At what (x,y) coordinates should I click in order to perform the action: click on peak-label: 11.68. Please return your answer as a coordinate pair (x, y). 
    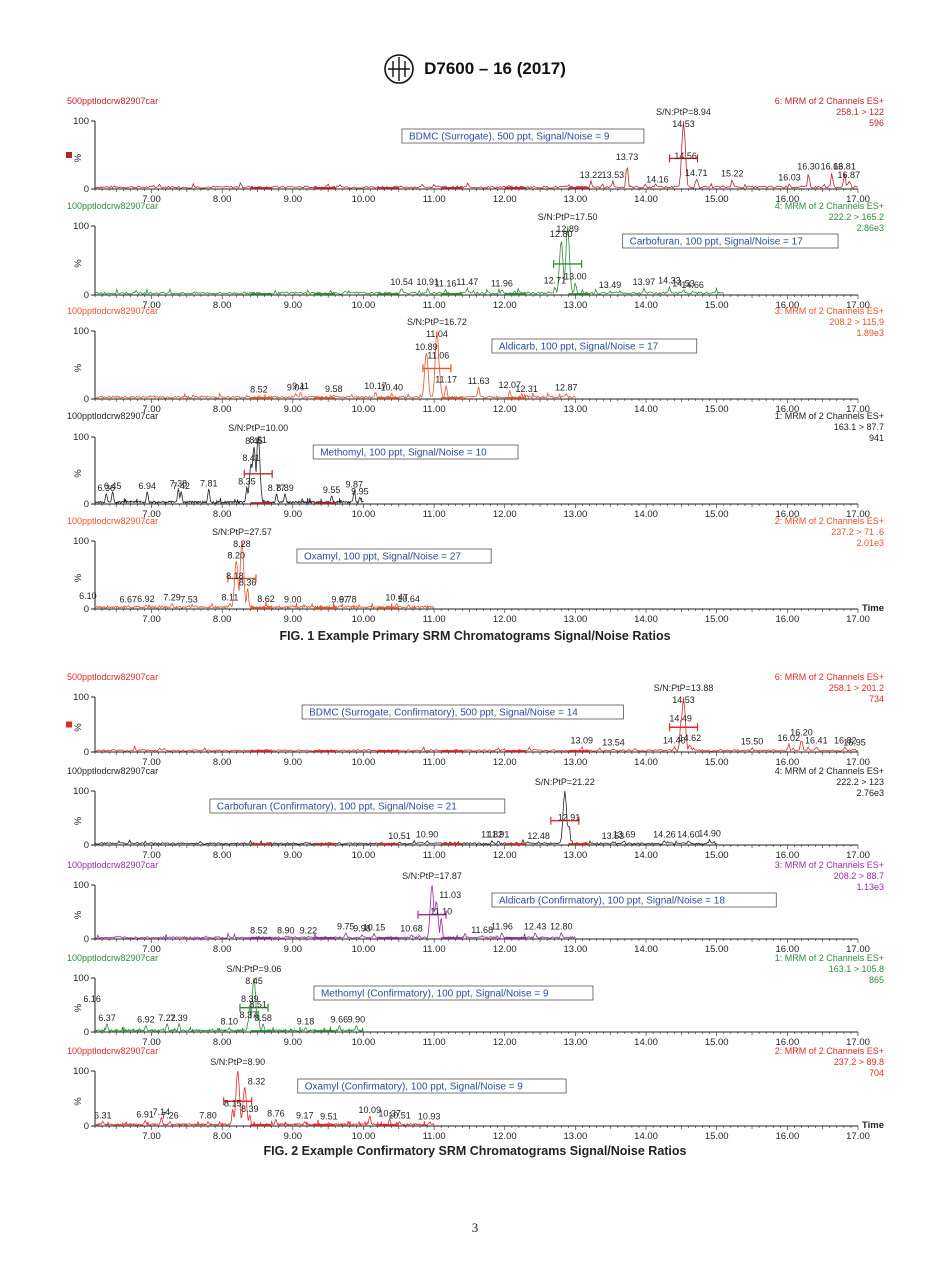
    Looking at the image, I should click on (482, 930).